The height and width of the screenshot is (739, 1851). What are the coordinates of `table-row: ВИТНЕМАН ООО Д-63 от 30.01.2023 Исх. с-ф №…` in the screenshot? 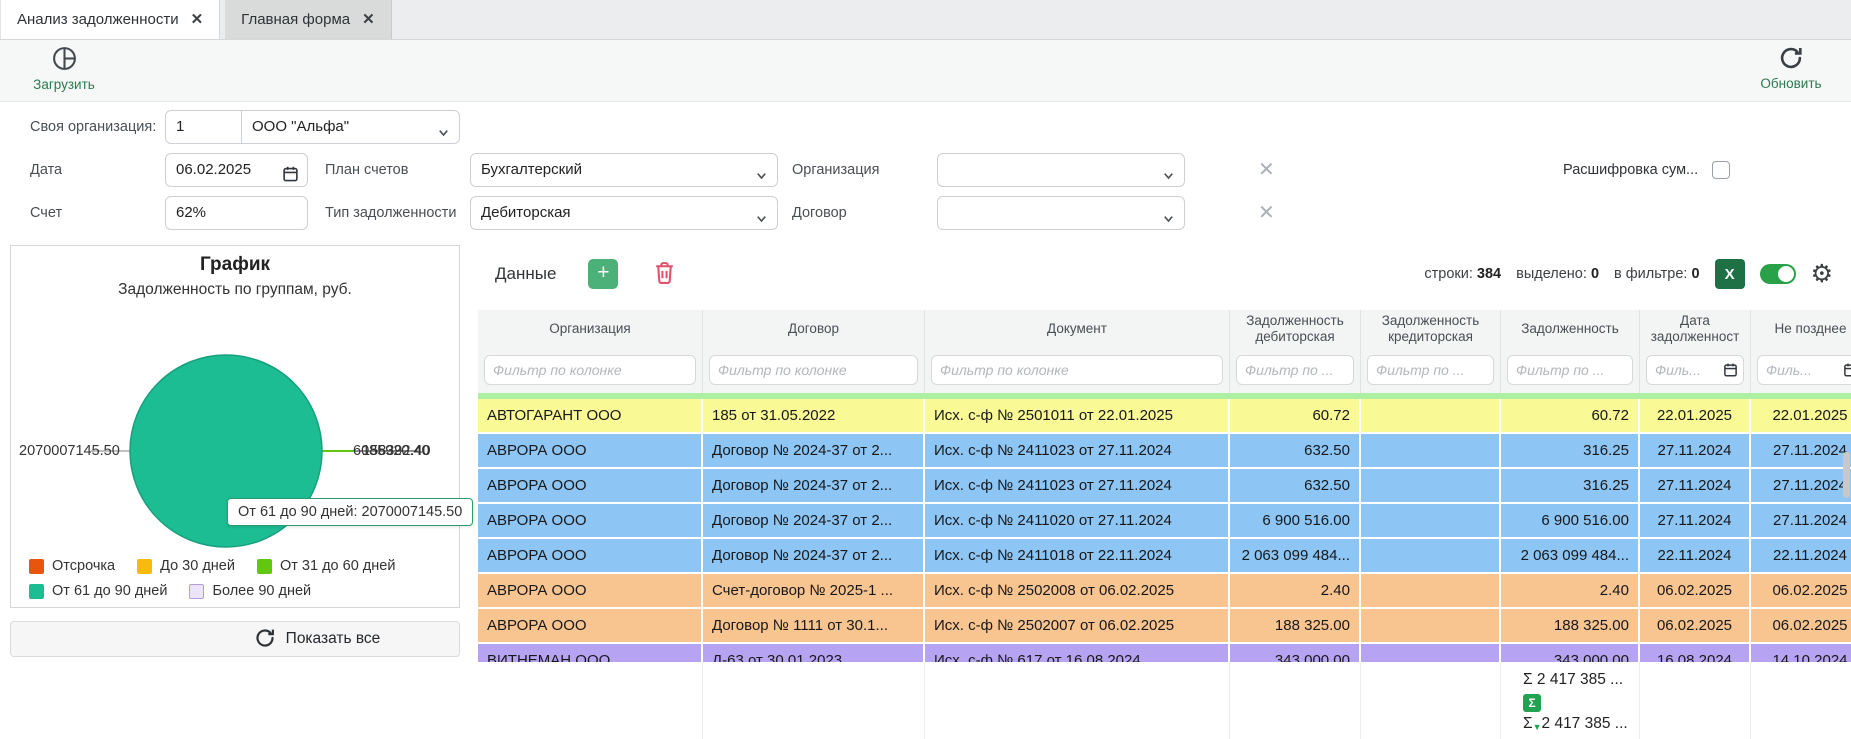 It's located at (1164, 653).